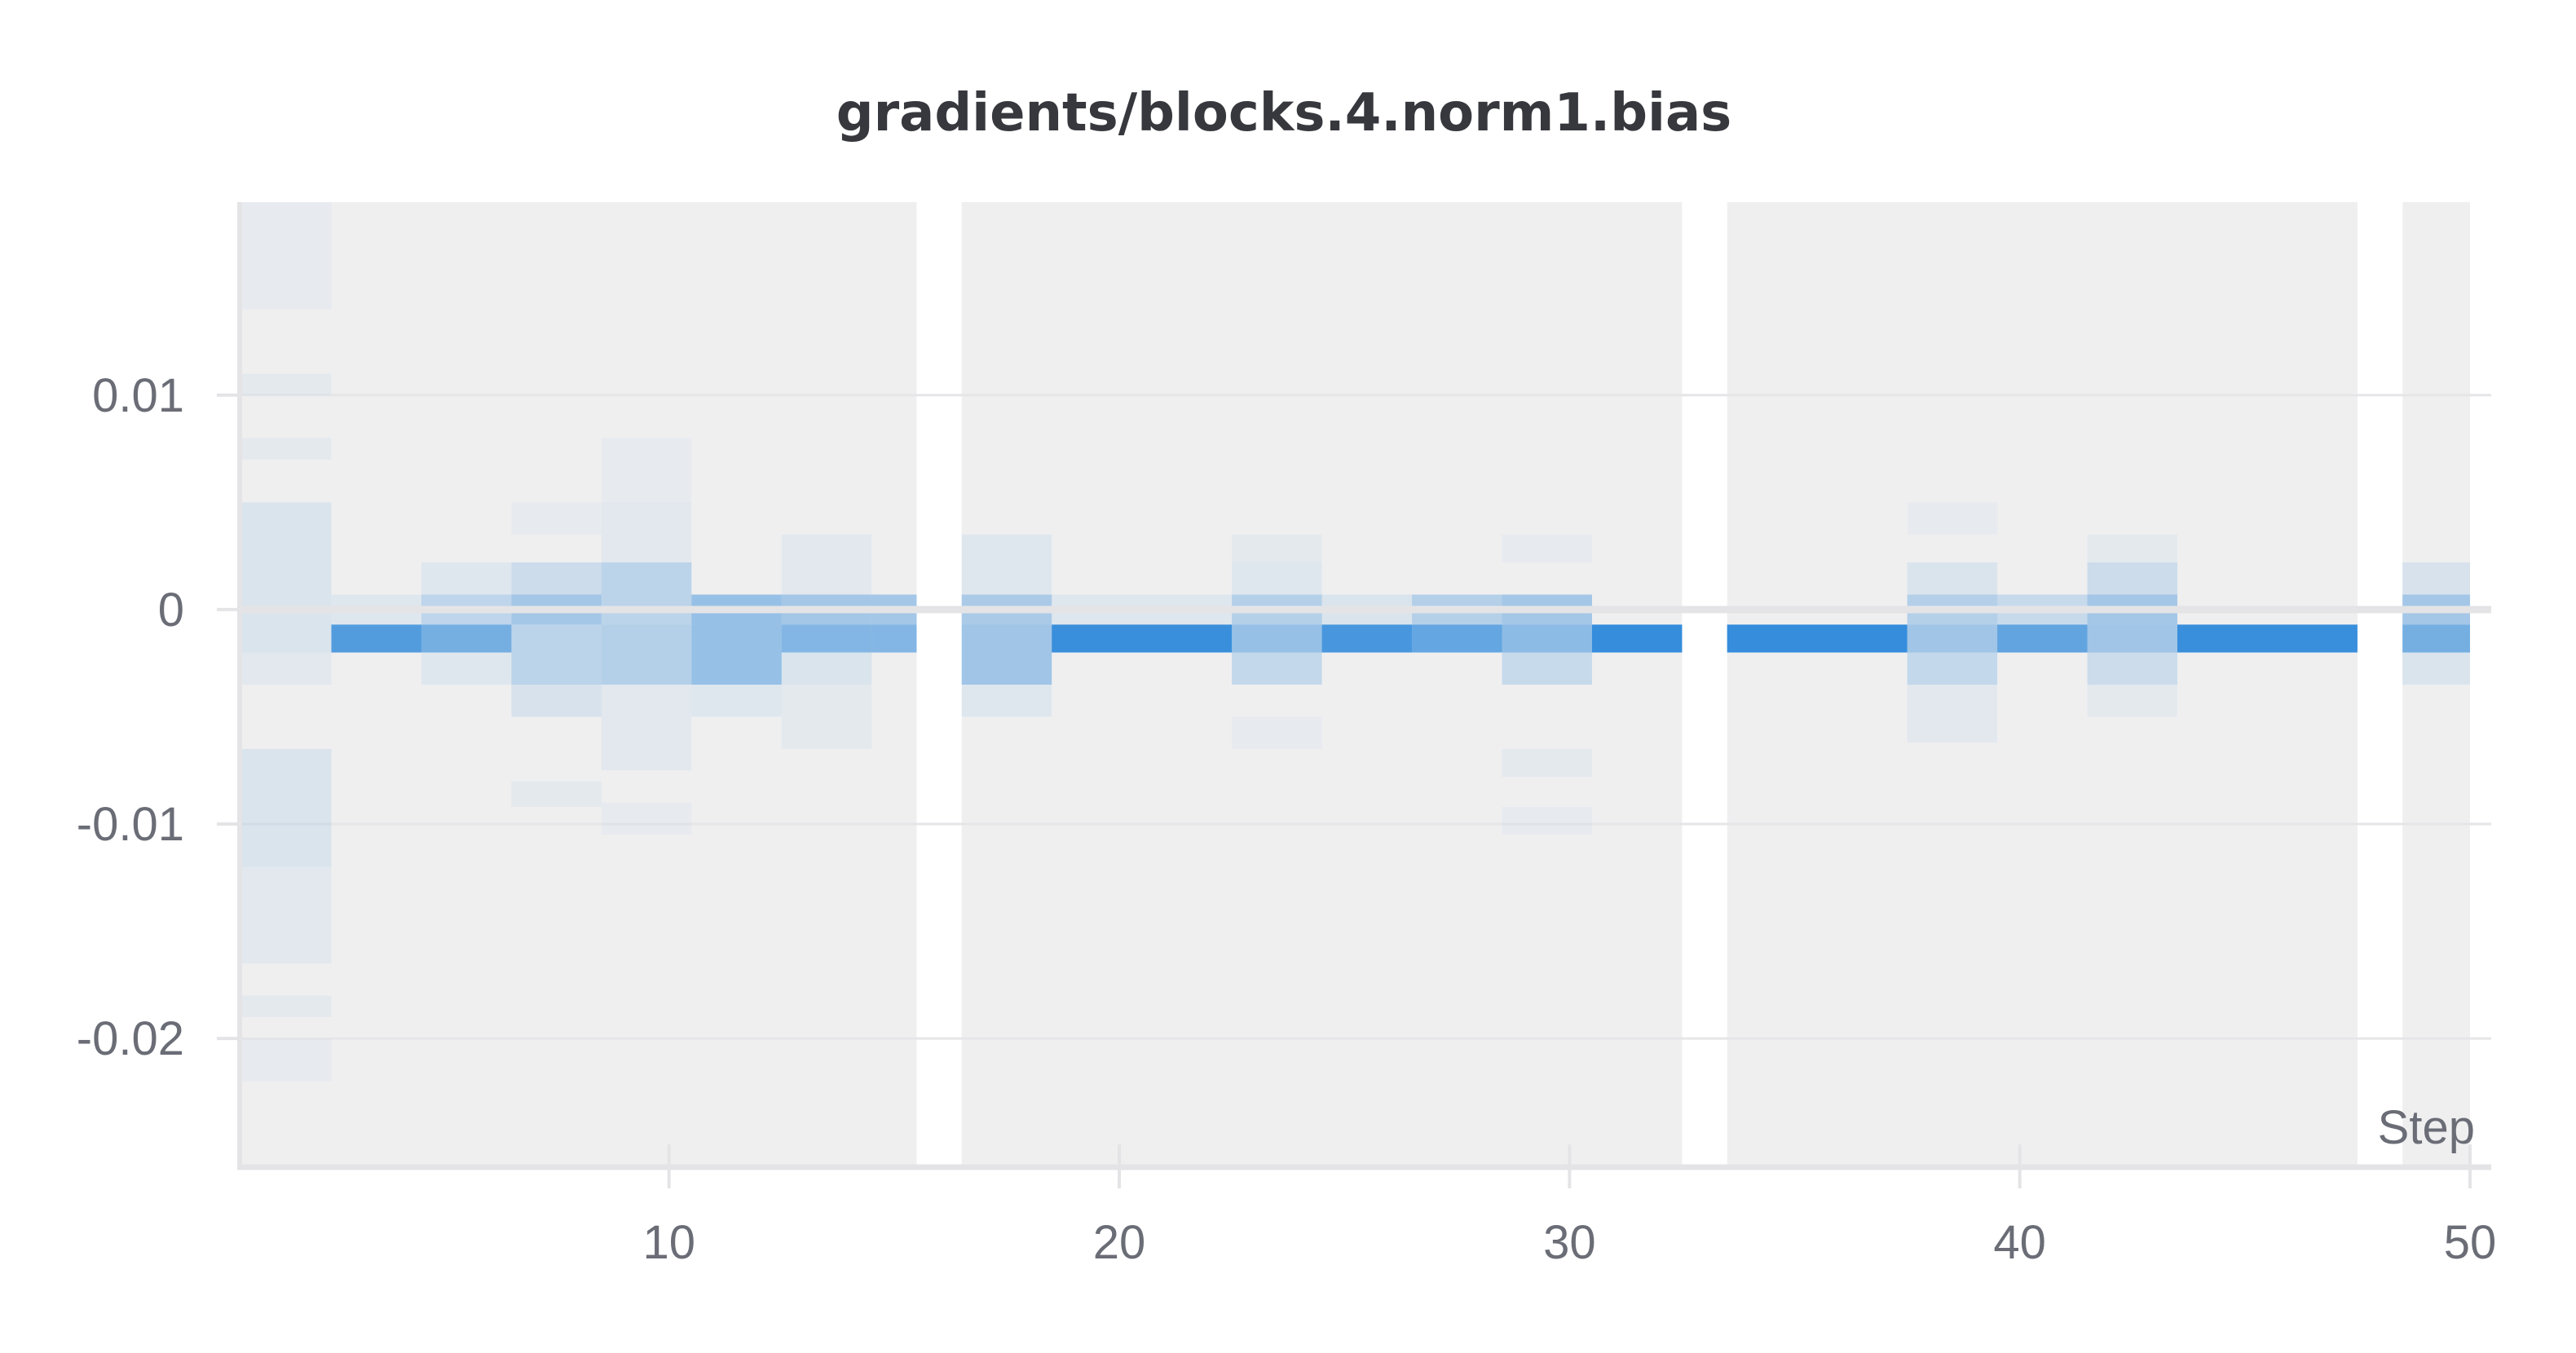  Describe the element at coordinates (2470, 1242) in the screenshot. I see `x-tick-label: 50` at that location.